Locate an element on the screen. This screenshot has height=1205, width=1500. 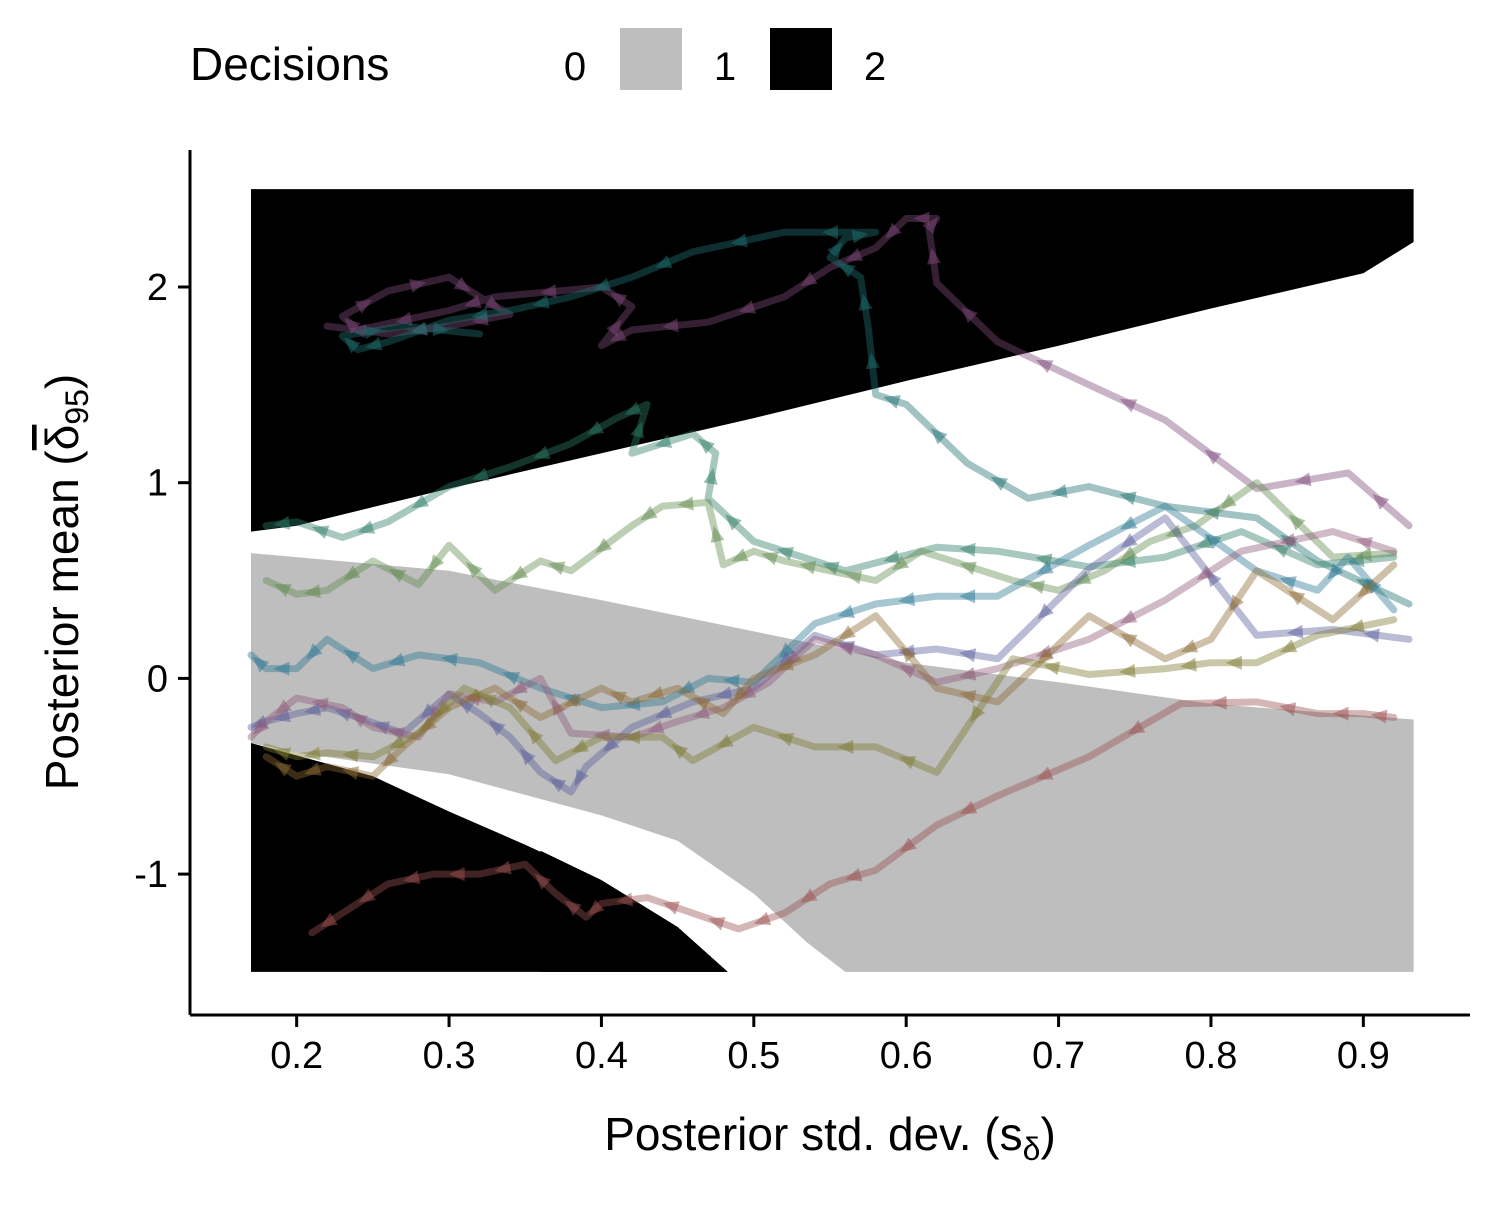
legend-label-2: 2 is located at coordinates (875, 67).